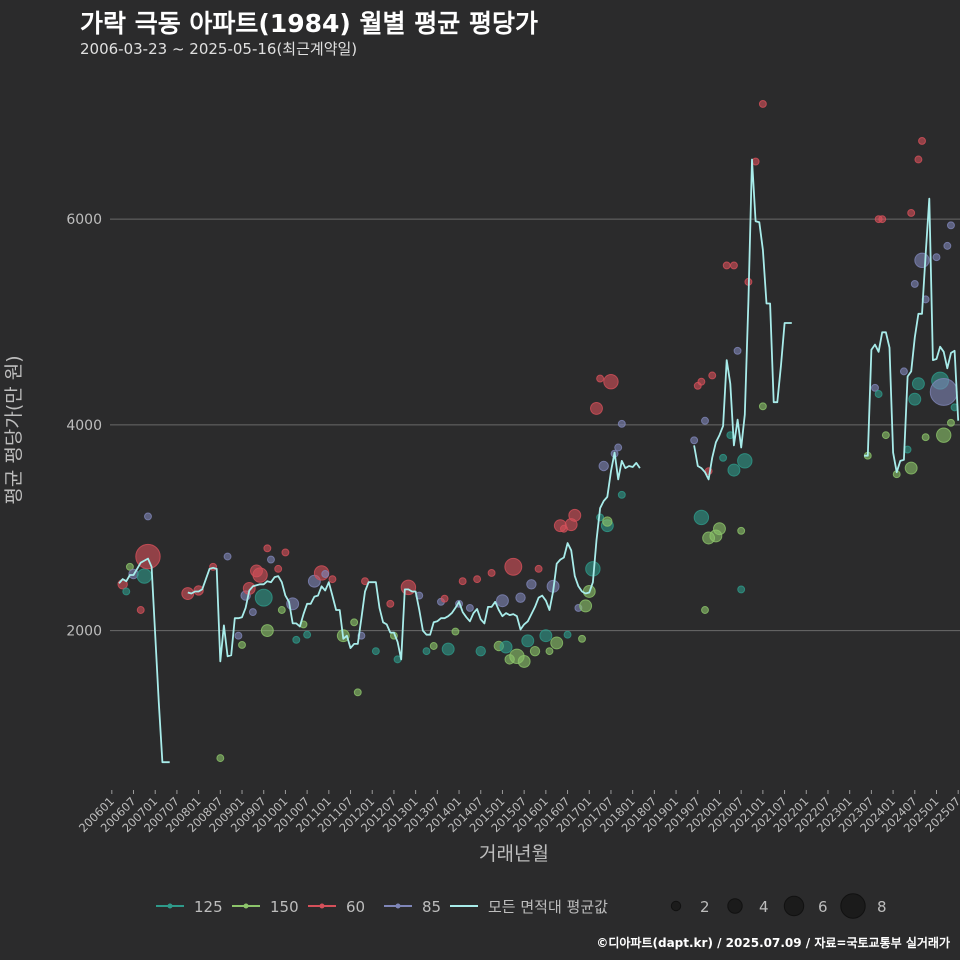 This screenshot has height=960, width=960. What do you see at coordinates (219, 49) in the screenshot?
I see `chart-subtitle: 2006-03-23 ~ 2025-05-16(최근계약일)` at bounding box center [219, 49].